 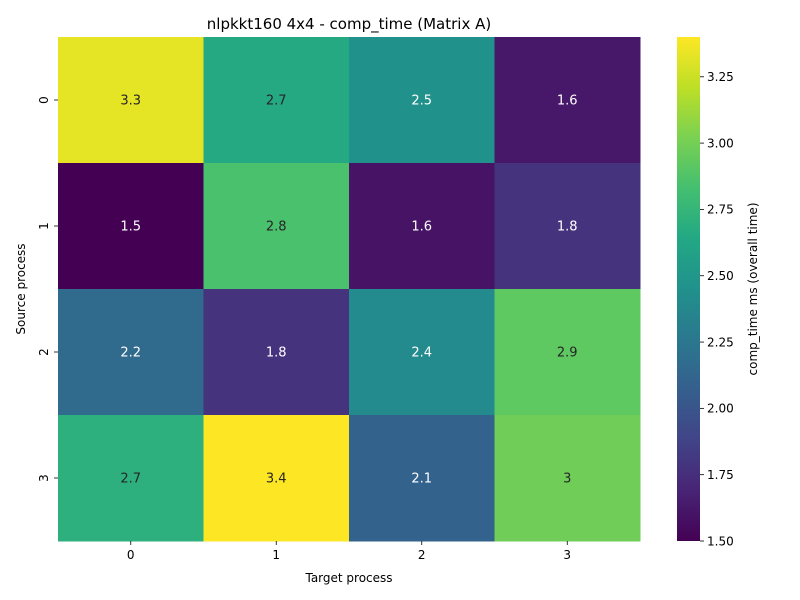 I want to click on heatmap-cell-r3-c1, so click(x=276, y=478).